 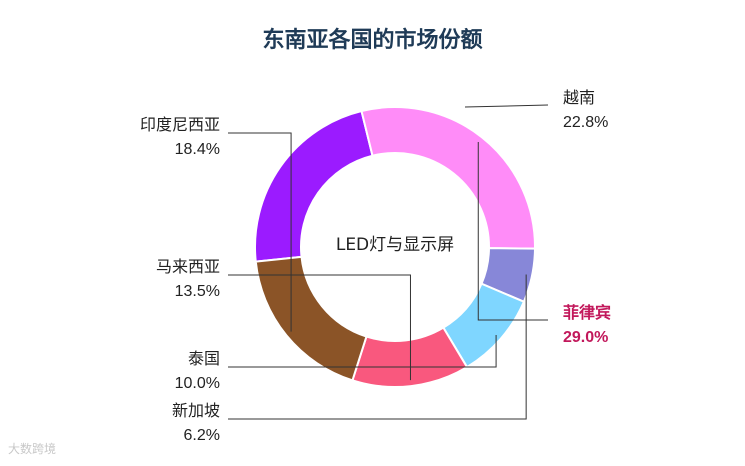 What do you see at coordinates (587, 312) in the screenshot?
I see `slice-2-name: 菲律宾` at bounding box center [587, 312].